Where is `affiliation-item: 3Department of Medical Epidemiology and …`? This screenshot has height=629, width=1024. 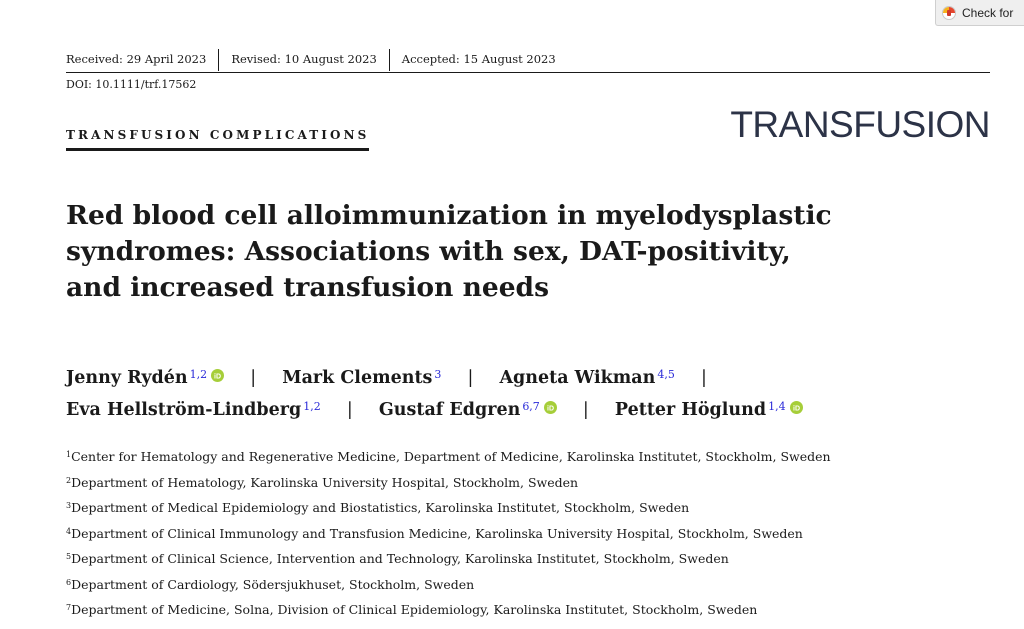
affiliation-item: 3Department of Medical Epidemiology and … is located at coordinates (448, 508).